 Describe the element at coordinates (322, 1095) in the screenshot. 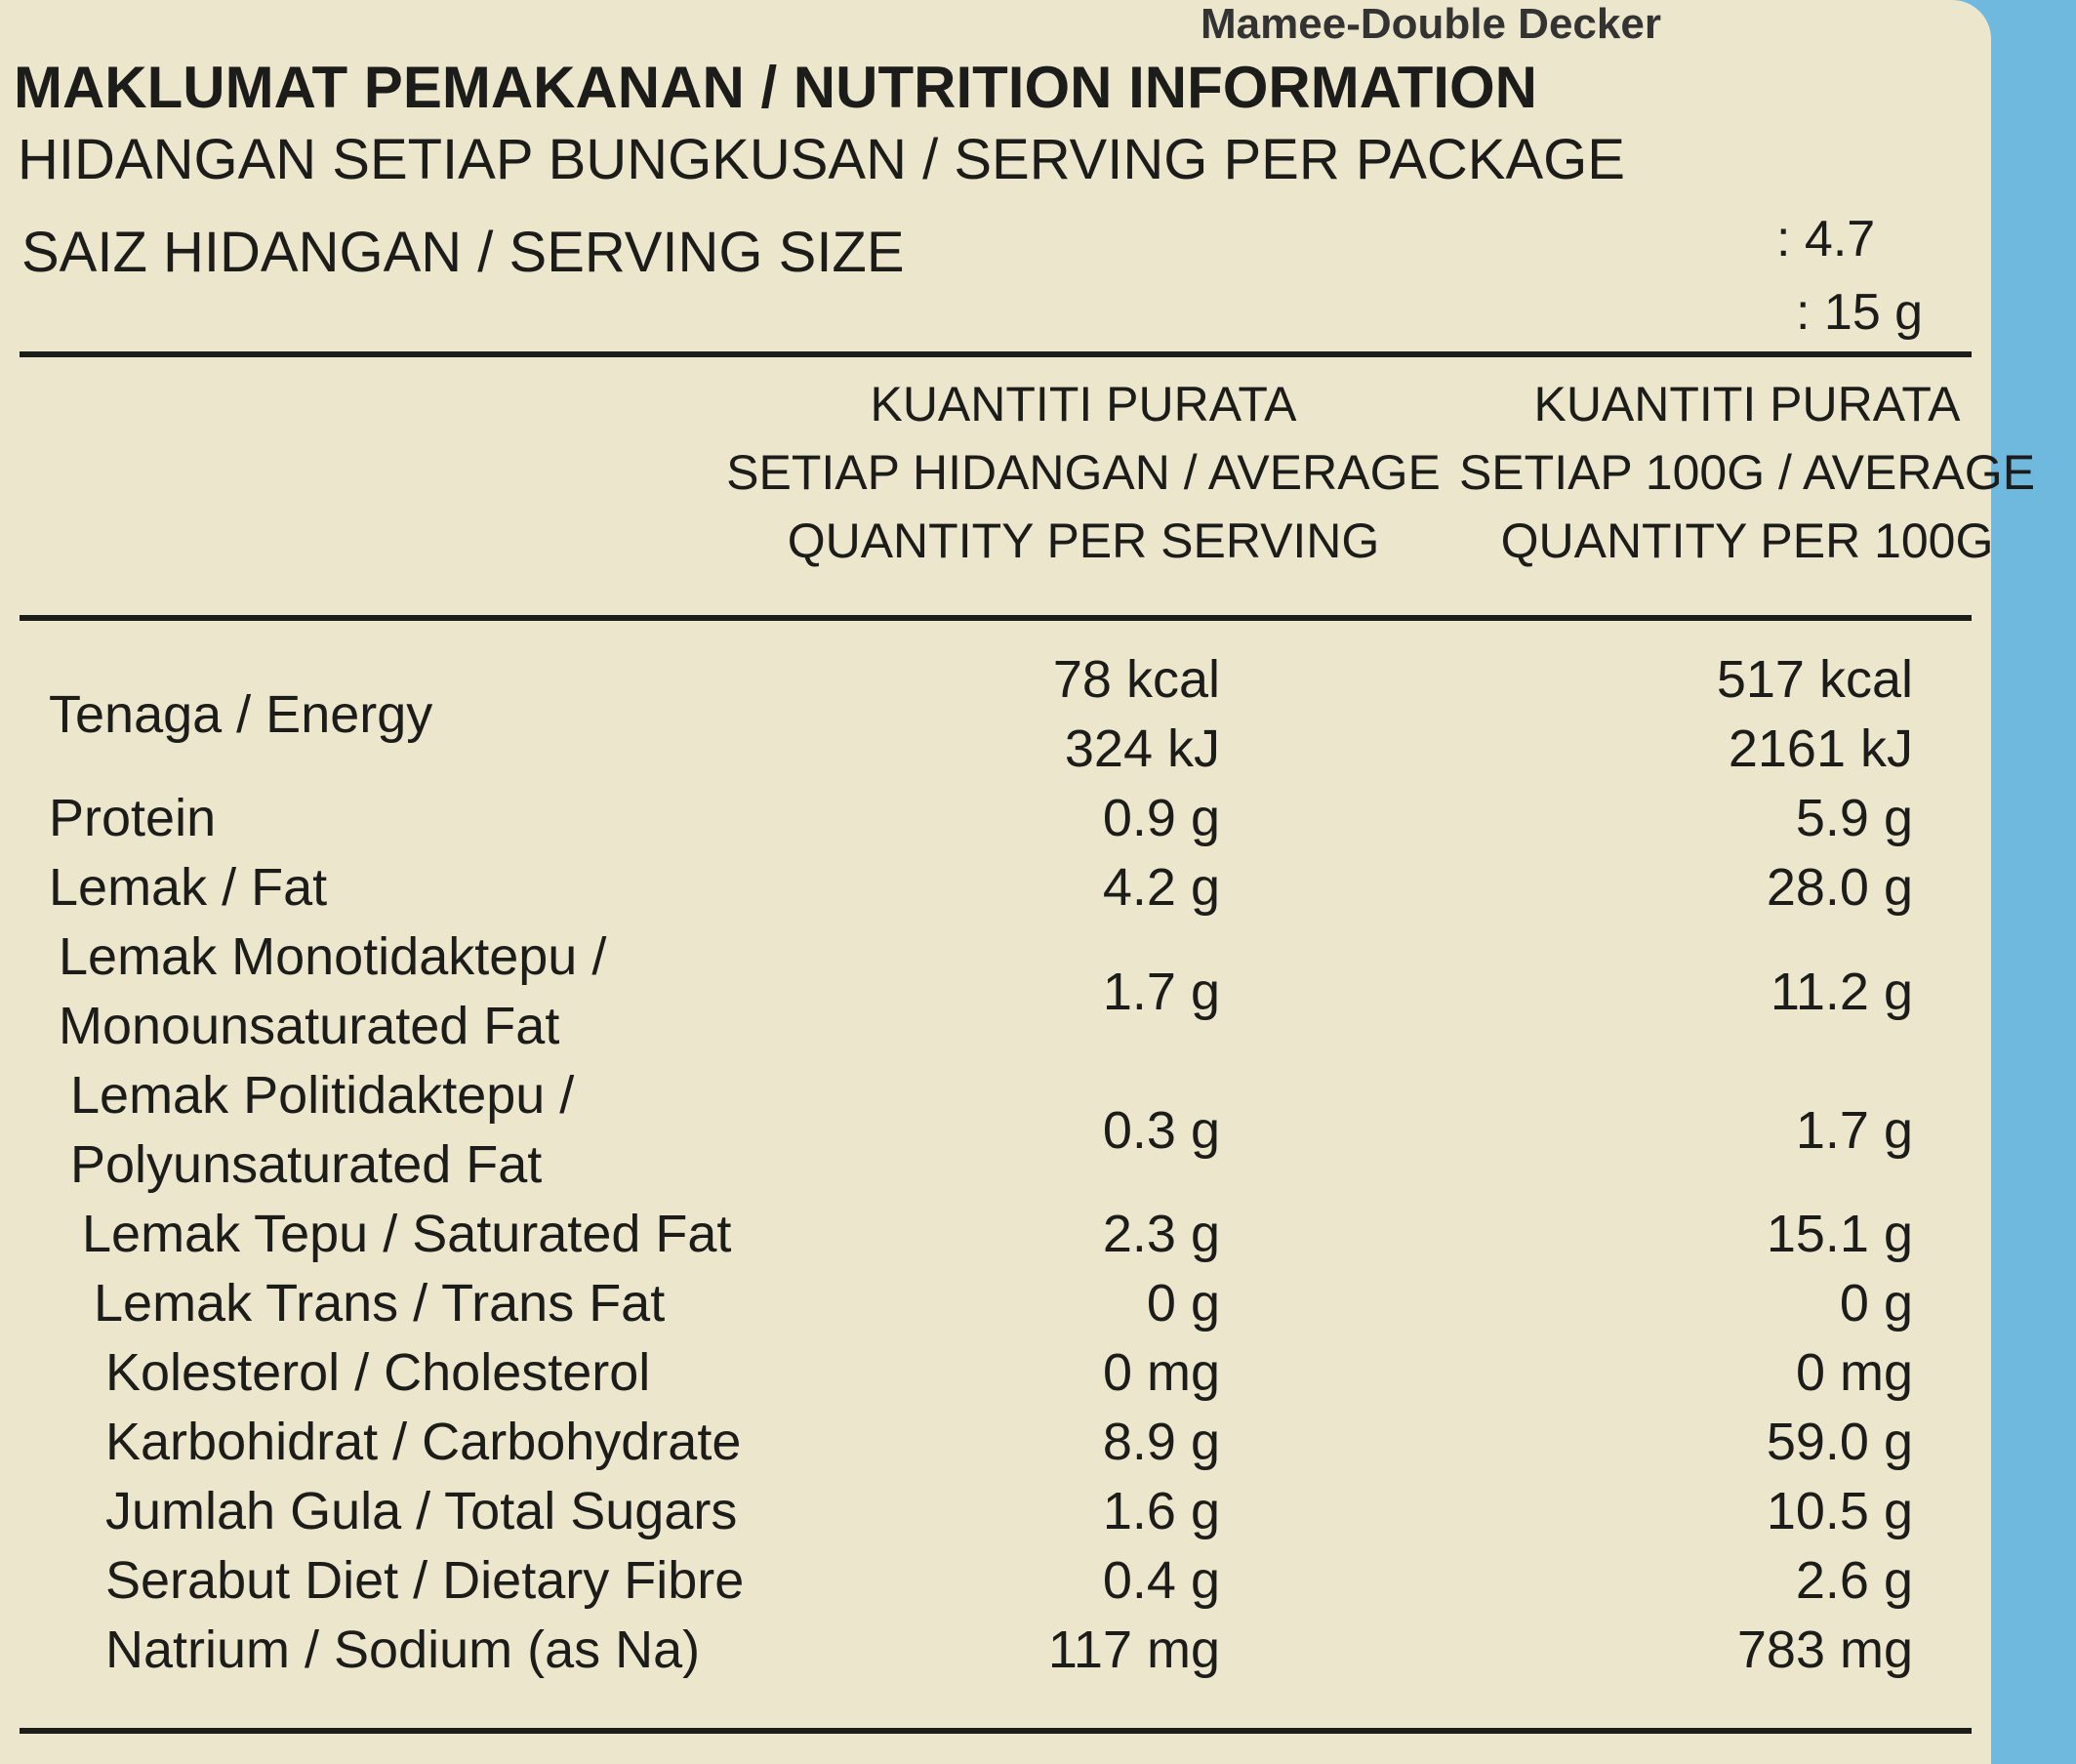

I see `nutrient-label: Lemak Politidaktepu /` at that location.